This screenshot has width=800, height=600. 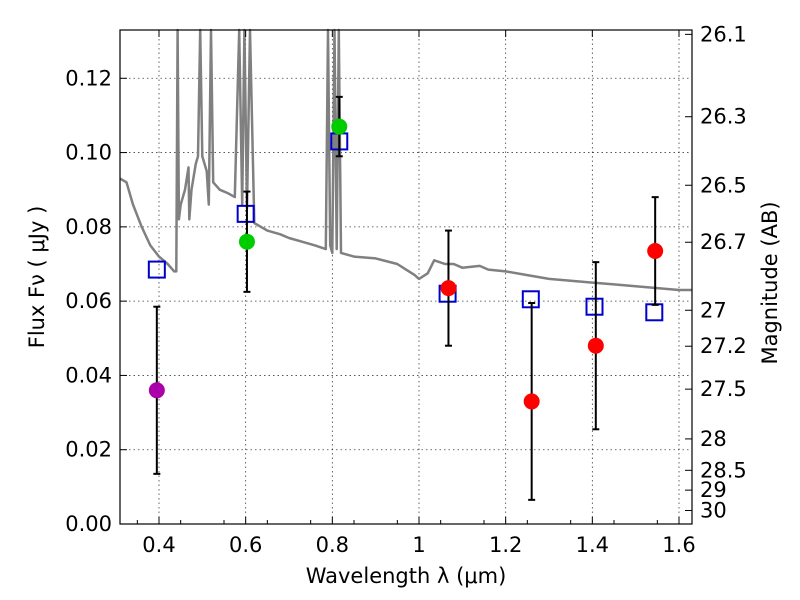 I want to click on y-axis-ticks: 0.00 0.02 0.04 0.06 0.08 0.10 0.12, so click(x=96, y=301).